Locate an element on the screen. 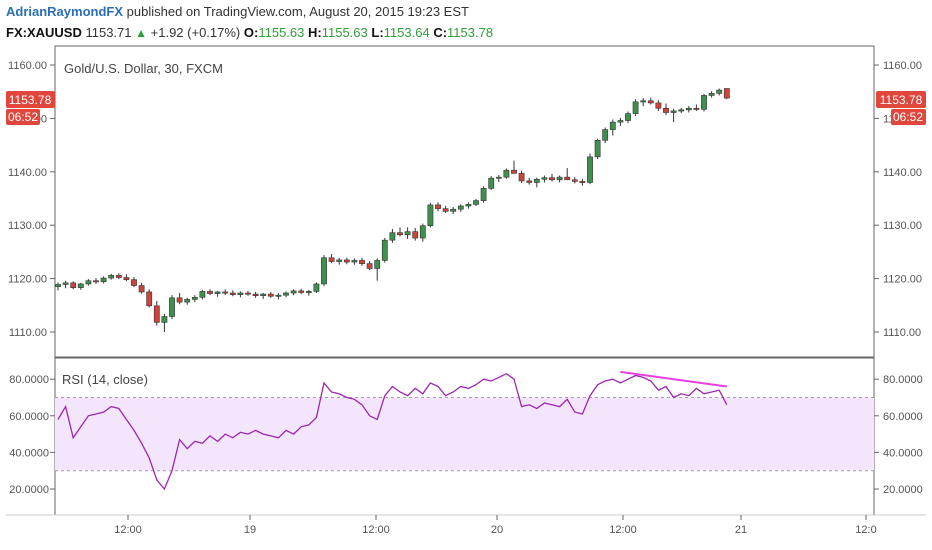 The height and width of the screenshot is (550, 932). high-value: 1155.63 is located at coordinates (344, 32).